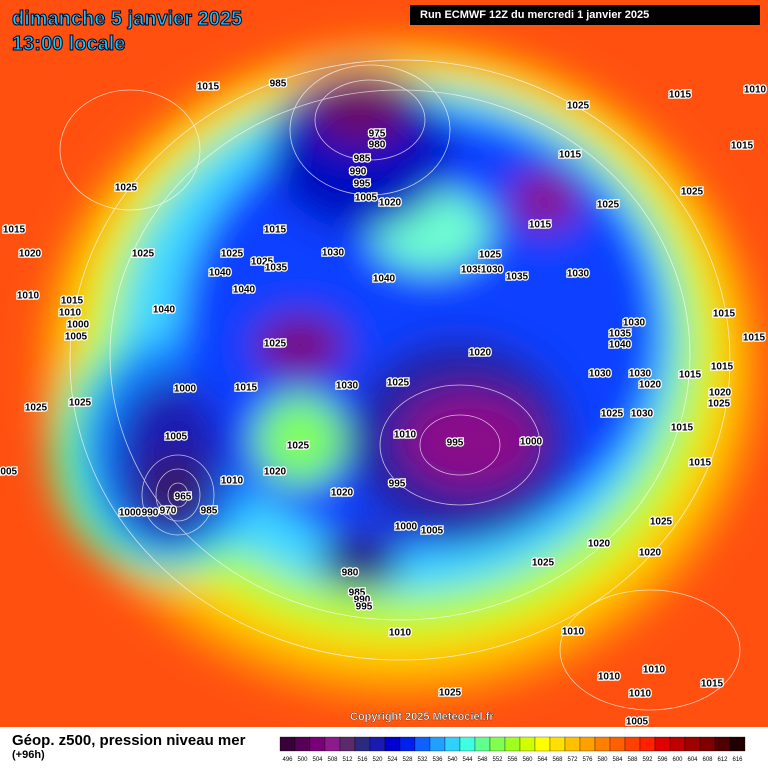 The width and height of the screenshot is (768, 768). What do you see at coordinates (617, 760) in the screenshot?
I see `colorbar-label: 584` at bounding box center [617, 760].